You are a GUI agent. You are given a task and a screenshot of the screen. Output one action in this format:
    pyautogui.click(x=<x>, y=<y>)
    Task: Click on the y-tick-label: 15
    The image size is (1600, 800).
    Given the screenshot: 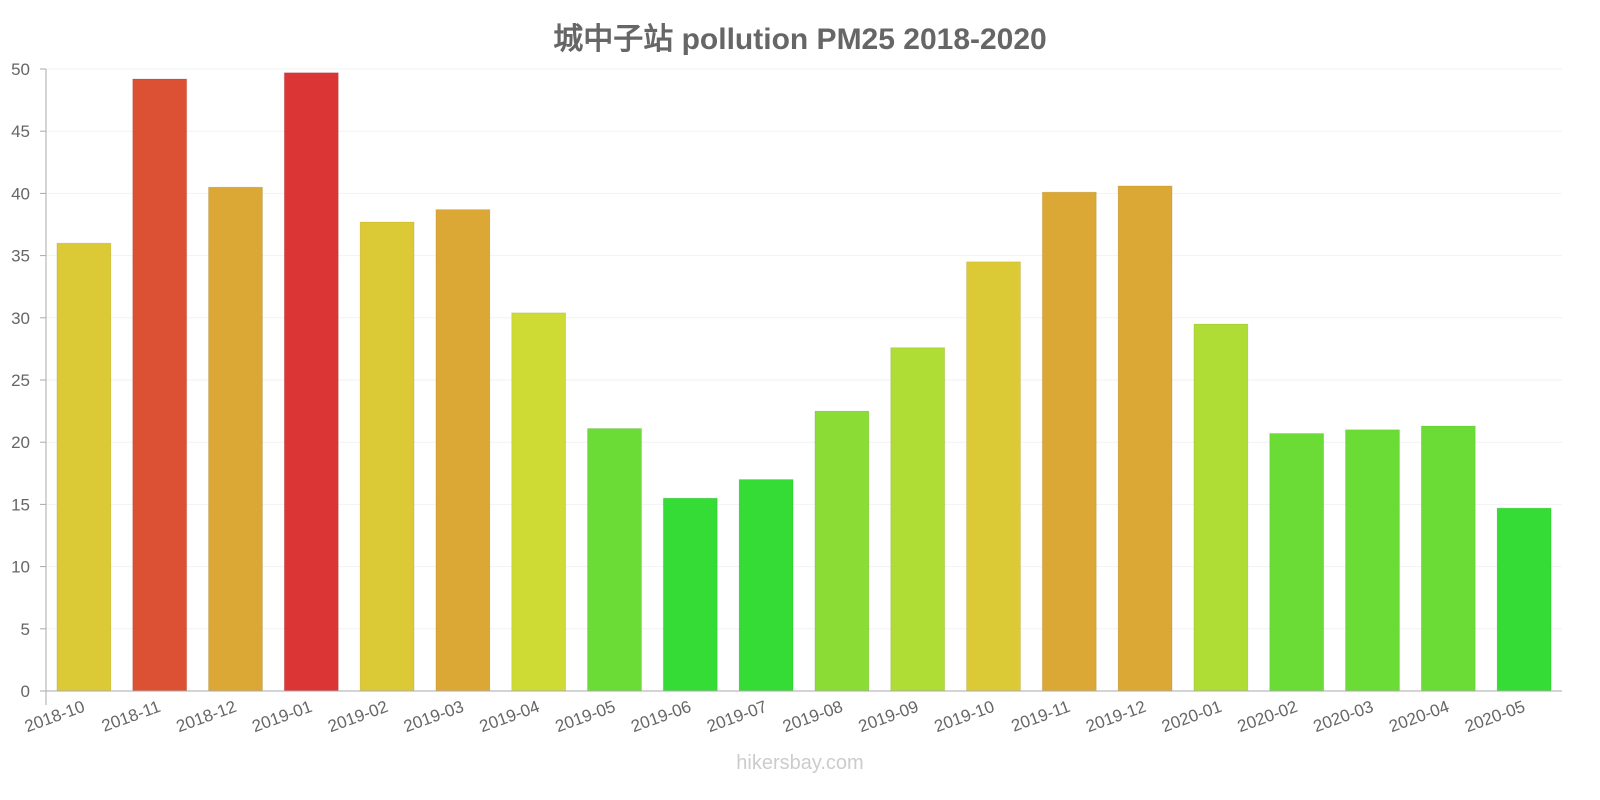 What is the action you would take?
    pyautogui.click(x=20, y=504)
    